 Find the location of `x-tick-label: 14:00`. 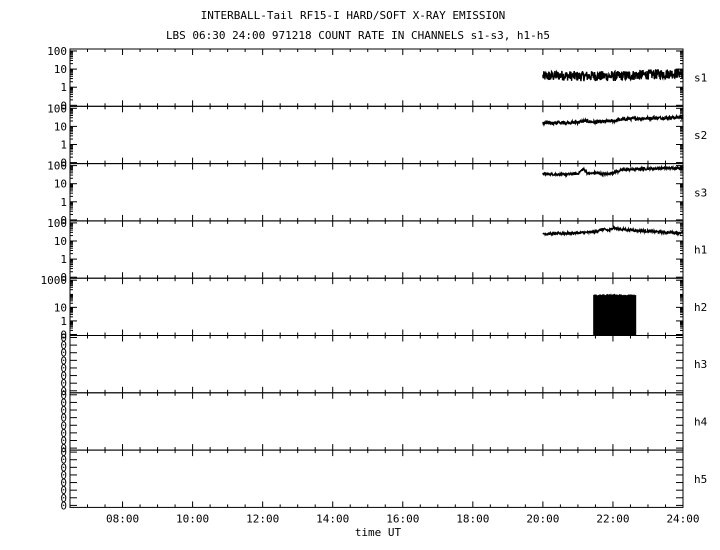

x-tick-label: 14:00 is located at coordinates (332, 518).